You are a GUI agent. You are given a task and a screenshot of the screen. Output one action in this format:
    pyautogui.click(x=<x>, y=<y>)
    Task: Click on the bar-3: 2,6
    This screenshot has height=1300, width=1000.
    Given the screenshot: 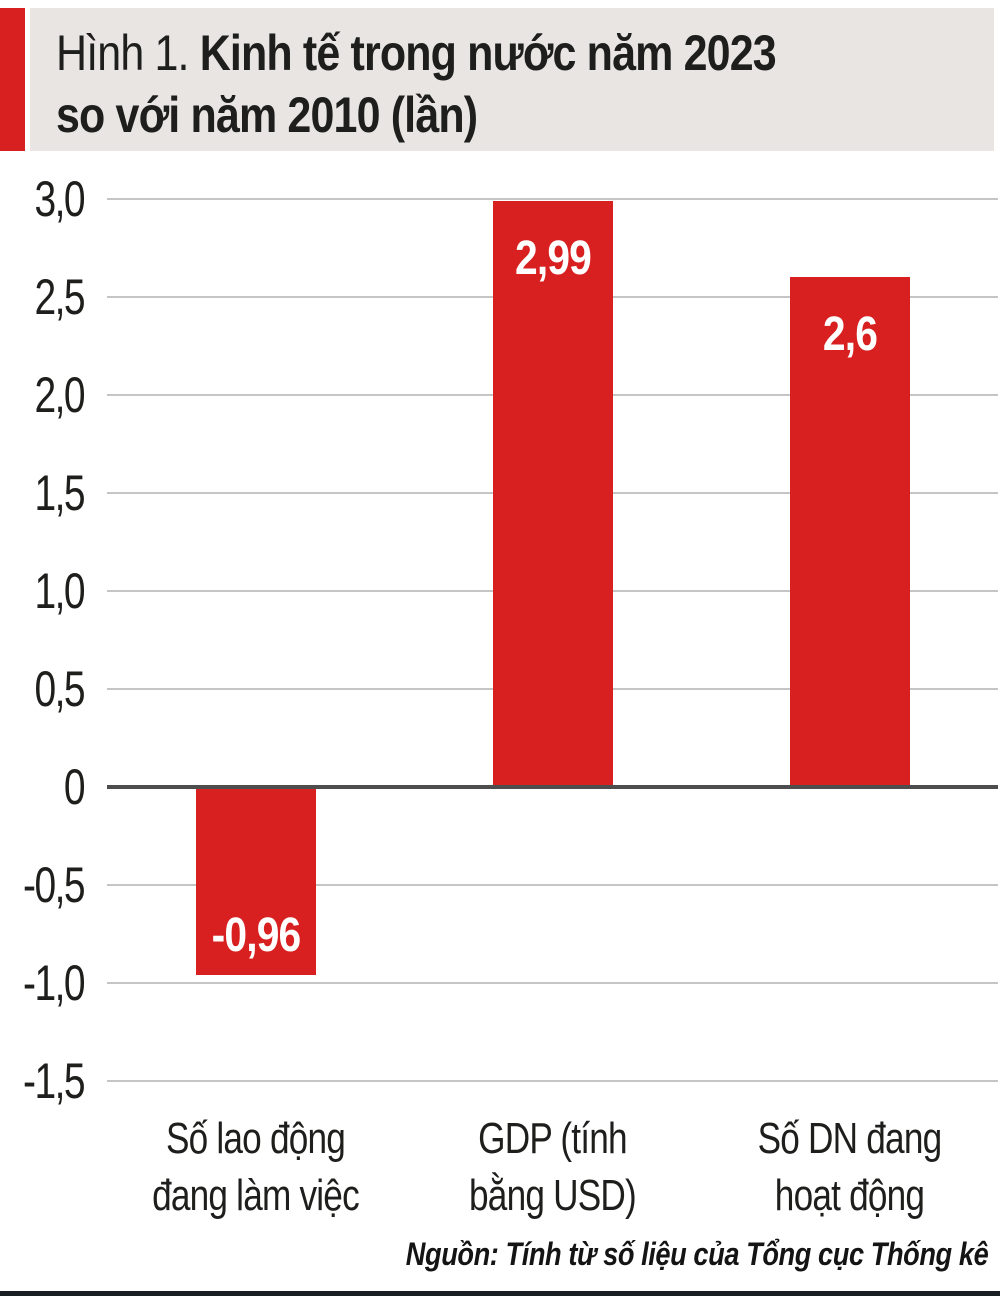 What is the action you would take?
    pyautogui.click(x=849, y=532)
    